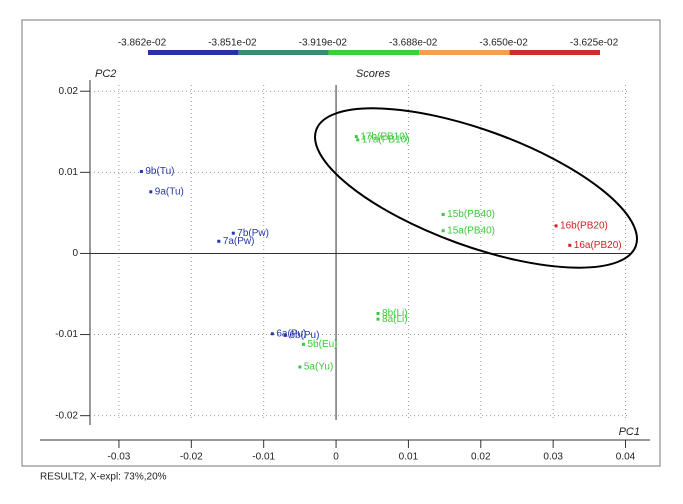  Describe the element at coordinates (69, 172) in the screenshot. I see `y-tick-label: 0.01` at that location.